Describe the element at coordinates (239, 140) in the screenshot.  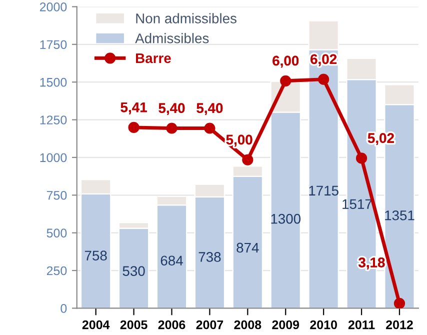
I see `data-label: 5,00` at that location.